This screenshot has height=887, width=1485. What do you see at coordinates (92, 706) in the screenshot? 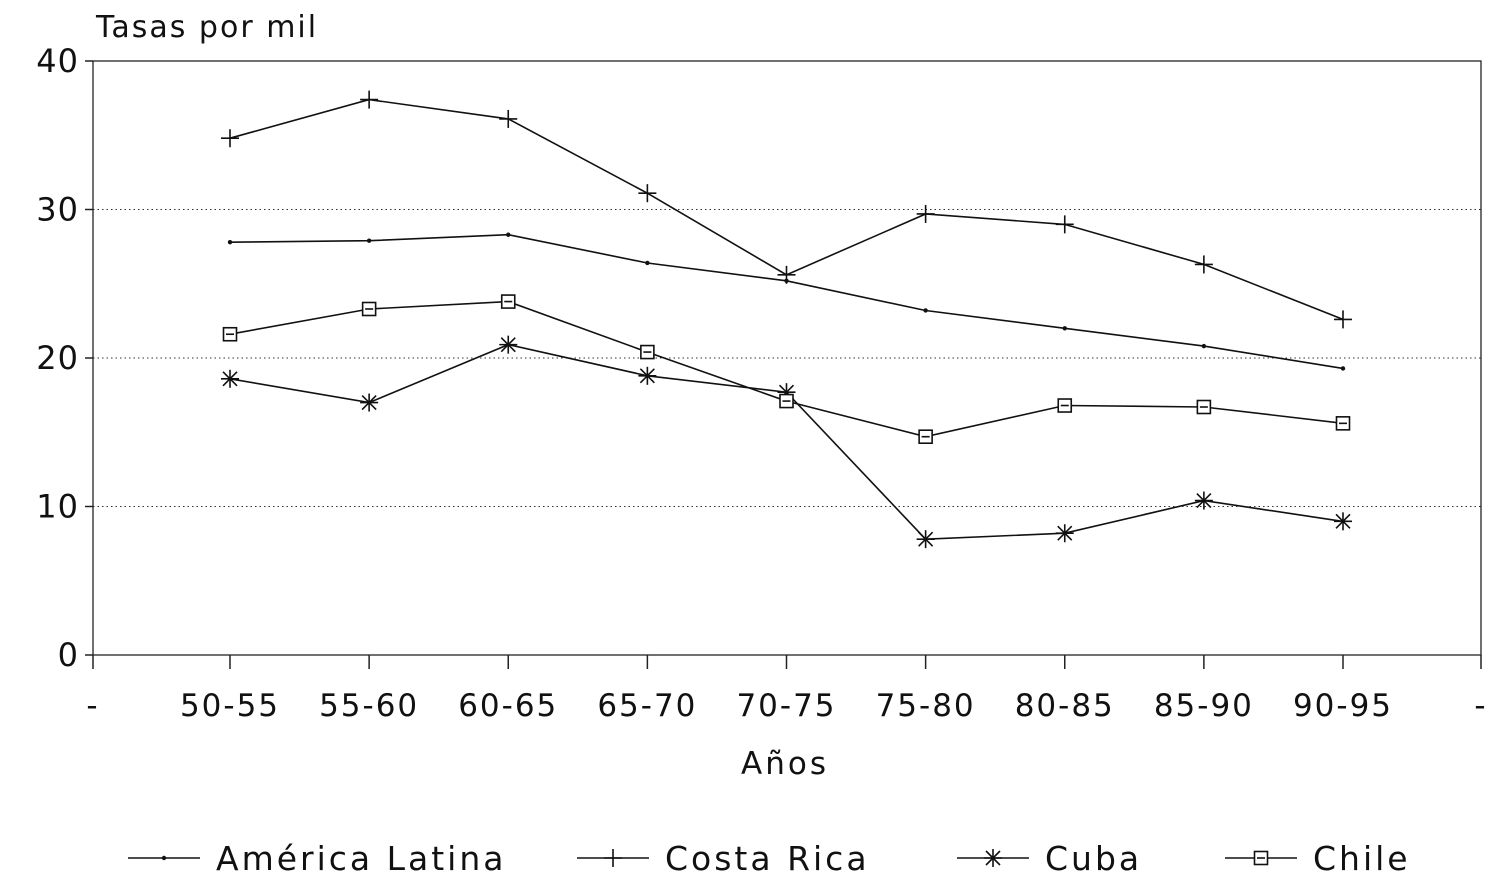
I see `x-edge-label-left: -` at bounding box center [92, 706].